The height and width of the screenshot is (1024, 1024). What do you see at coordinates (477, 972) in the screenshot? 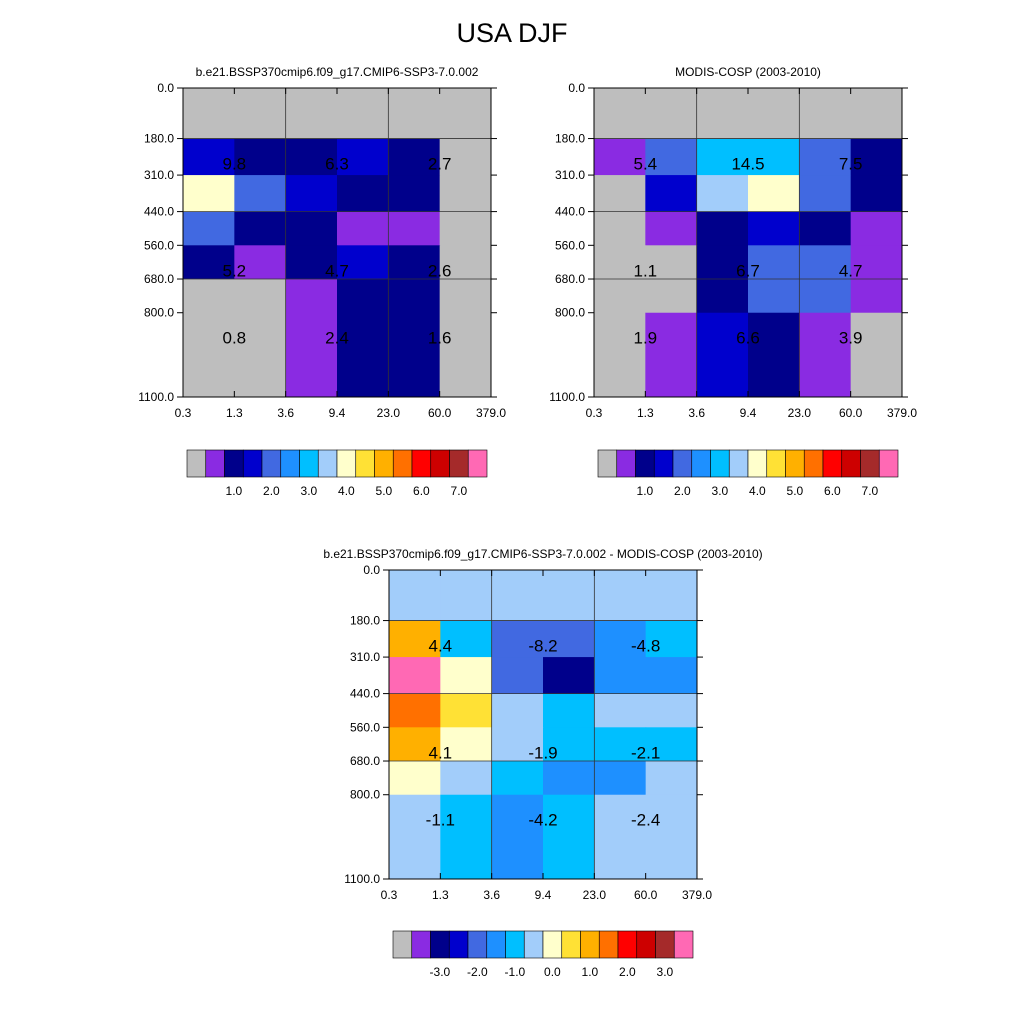
I see `colorbar-label: -2.0` at bounding box center [477, 972].